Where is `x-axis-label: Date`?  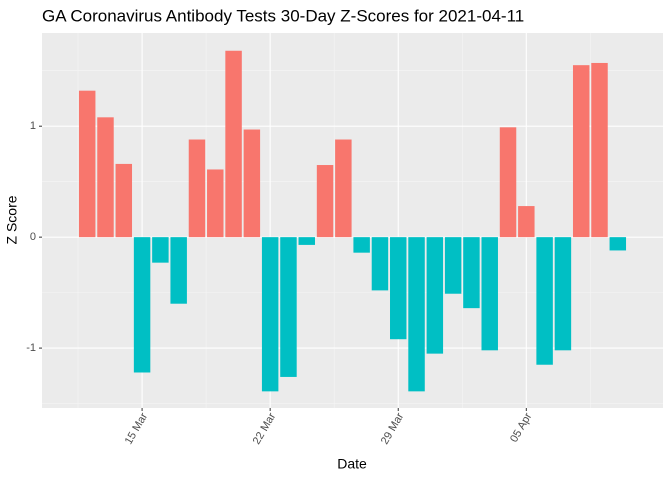 x-axis-label: Date is located at coordinates (352, 464).